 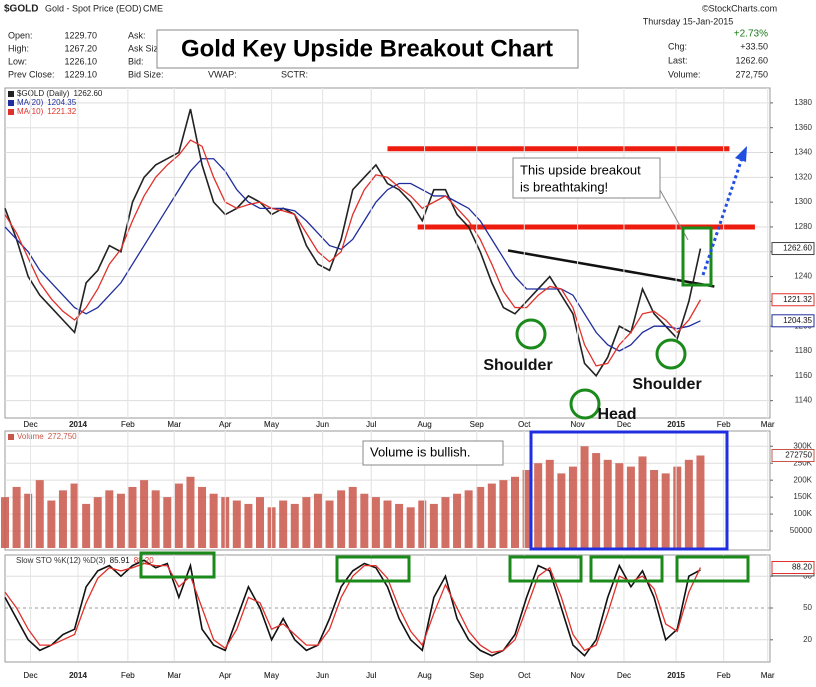 What do you see at coordinates (751, 74) in the screenshot?
I see `volume: 272,750` at bounding box center [751, 74].